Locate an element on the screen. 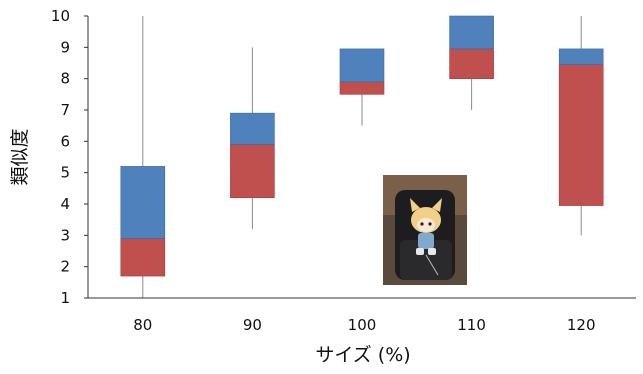 Image resolution: width=643 pixels, height=374 pixels. y-tick-label: 9 is located at coordinates (65, 47).